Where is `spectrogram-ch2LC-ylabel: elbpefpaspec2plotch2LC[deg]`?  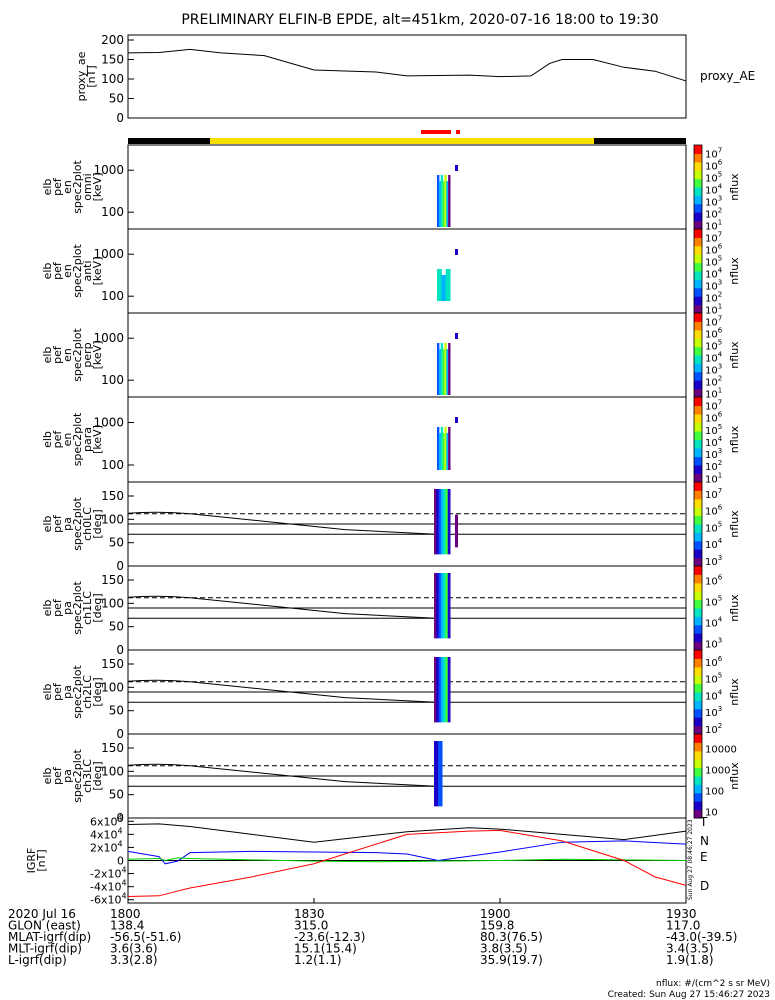
spectrogram-ch2LC-ylabel: elbpefpaspec2plotch2LC[deg] is located at coordinates (72, 692).